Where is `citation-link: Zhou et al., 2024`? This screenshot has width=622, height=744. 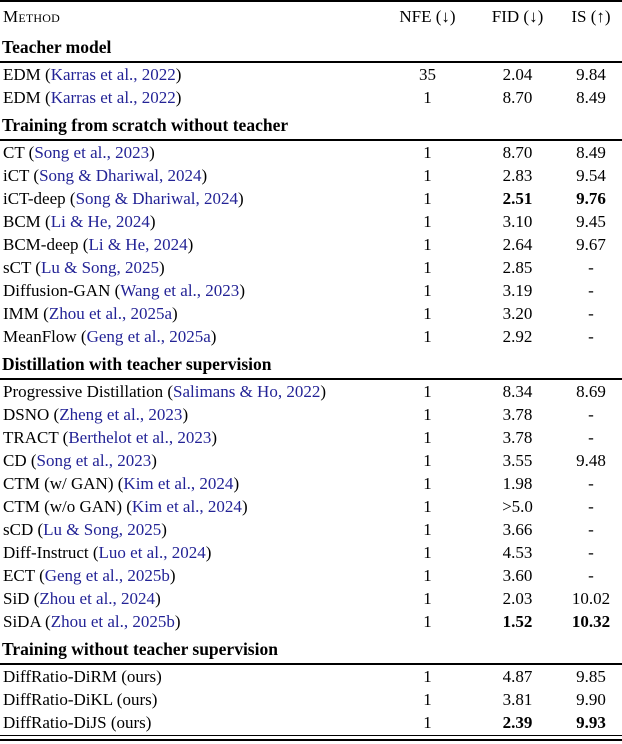 citation-link: Zhou et al., 2024 is located at coordinates (97, 598).